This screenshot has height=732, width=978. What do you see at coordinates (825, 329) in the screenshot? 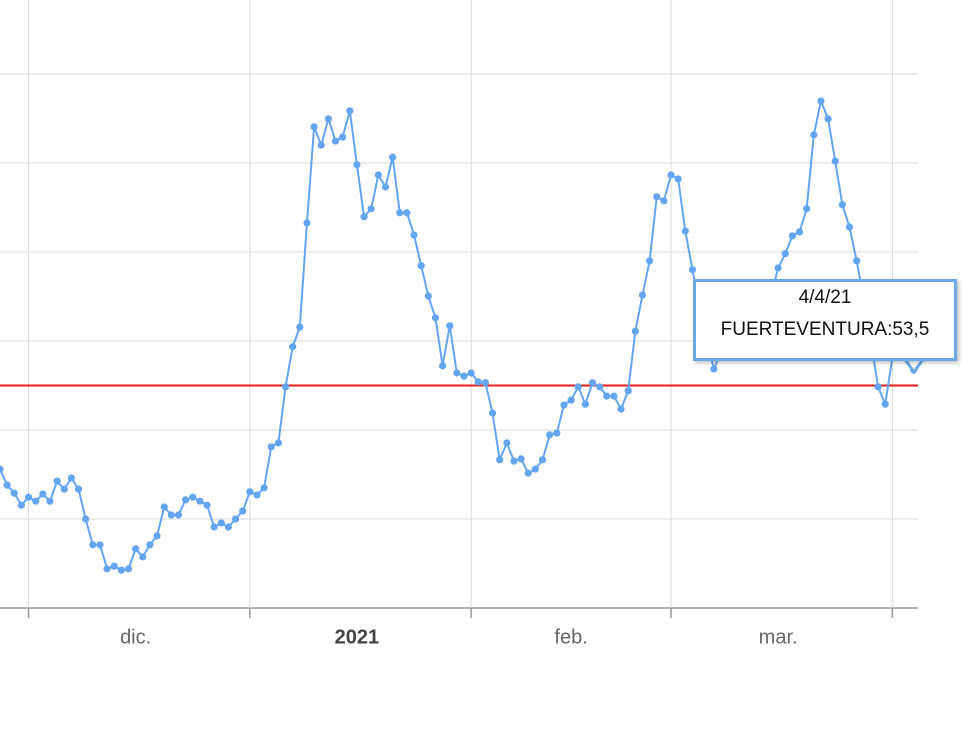
I see `tooltip-text: FUERTEVENTURA:53,5` at bounding box center [825, 329].